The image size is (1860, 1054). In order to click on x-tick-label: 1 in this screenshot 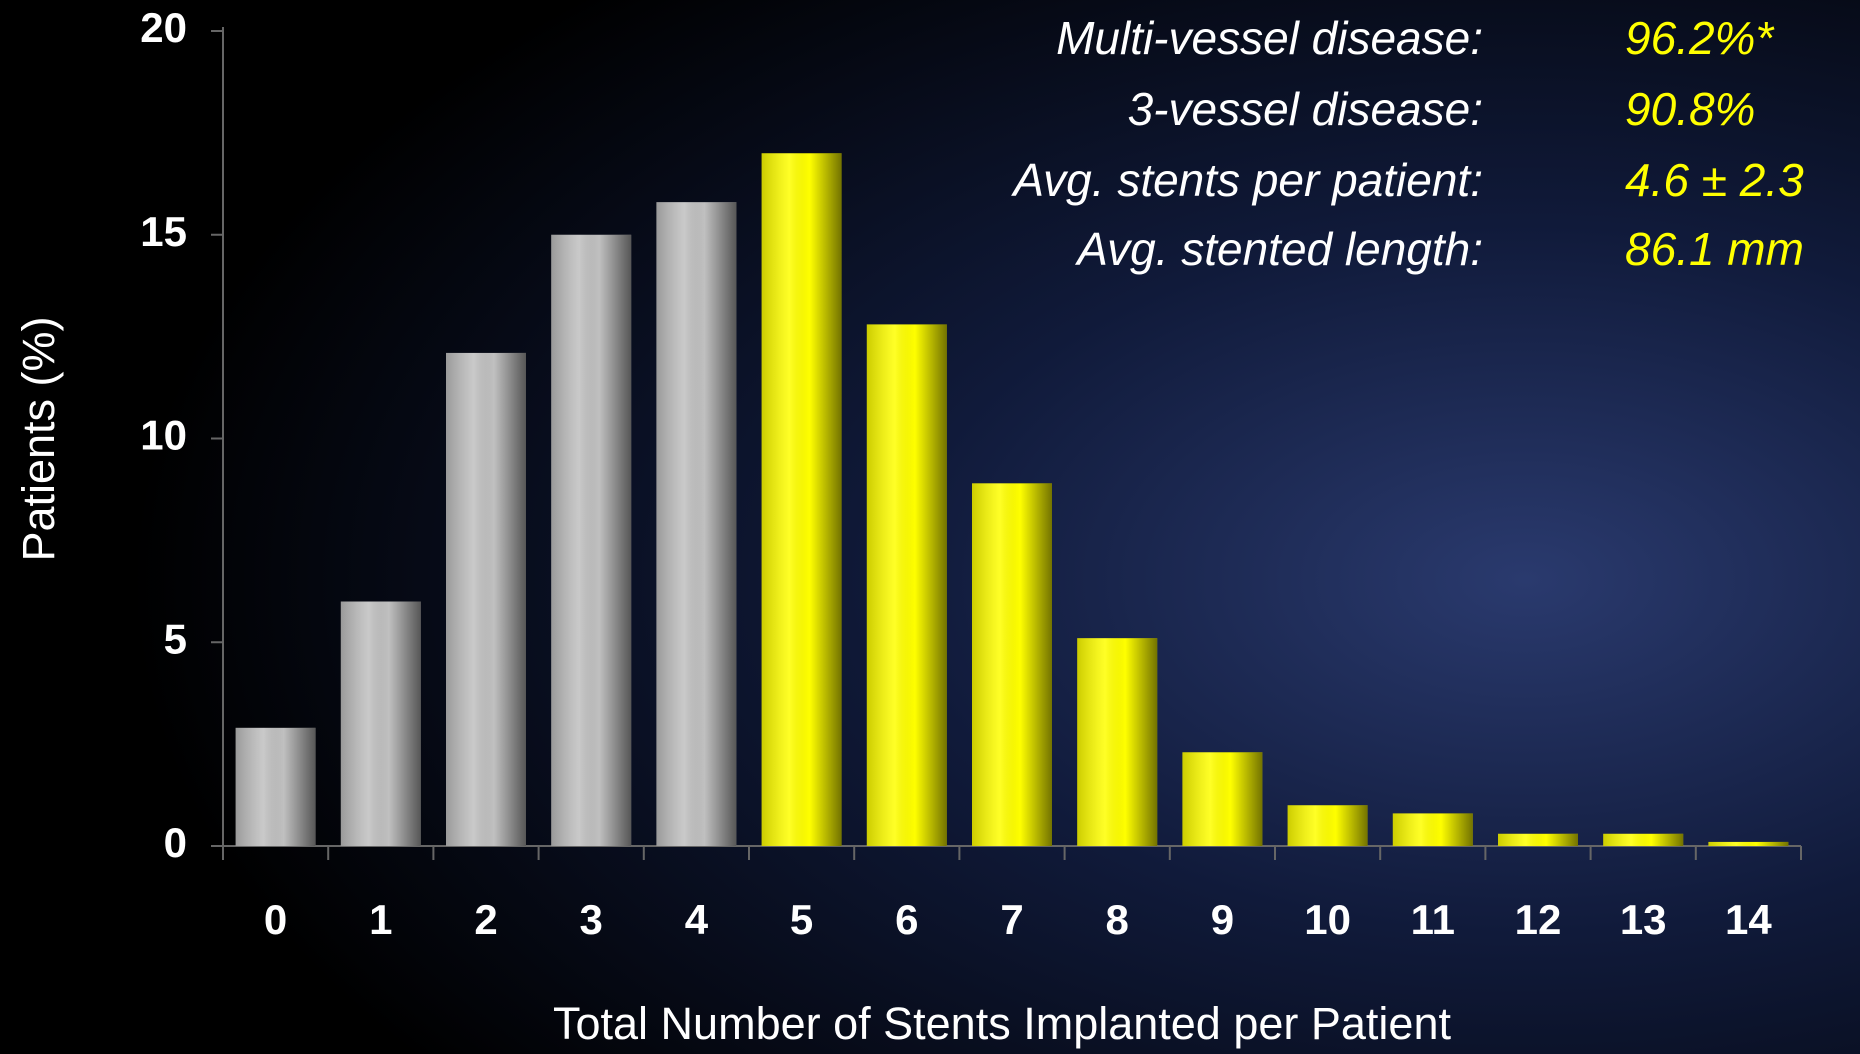, I will do `click(380, 919)`.